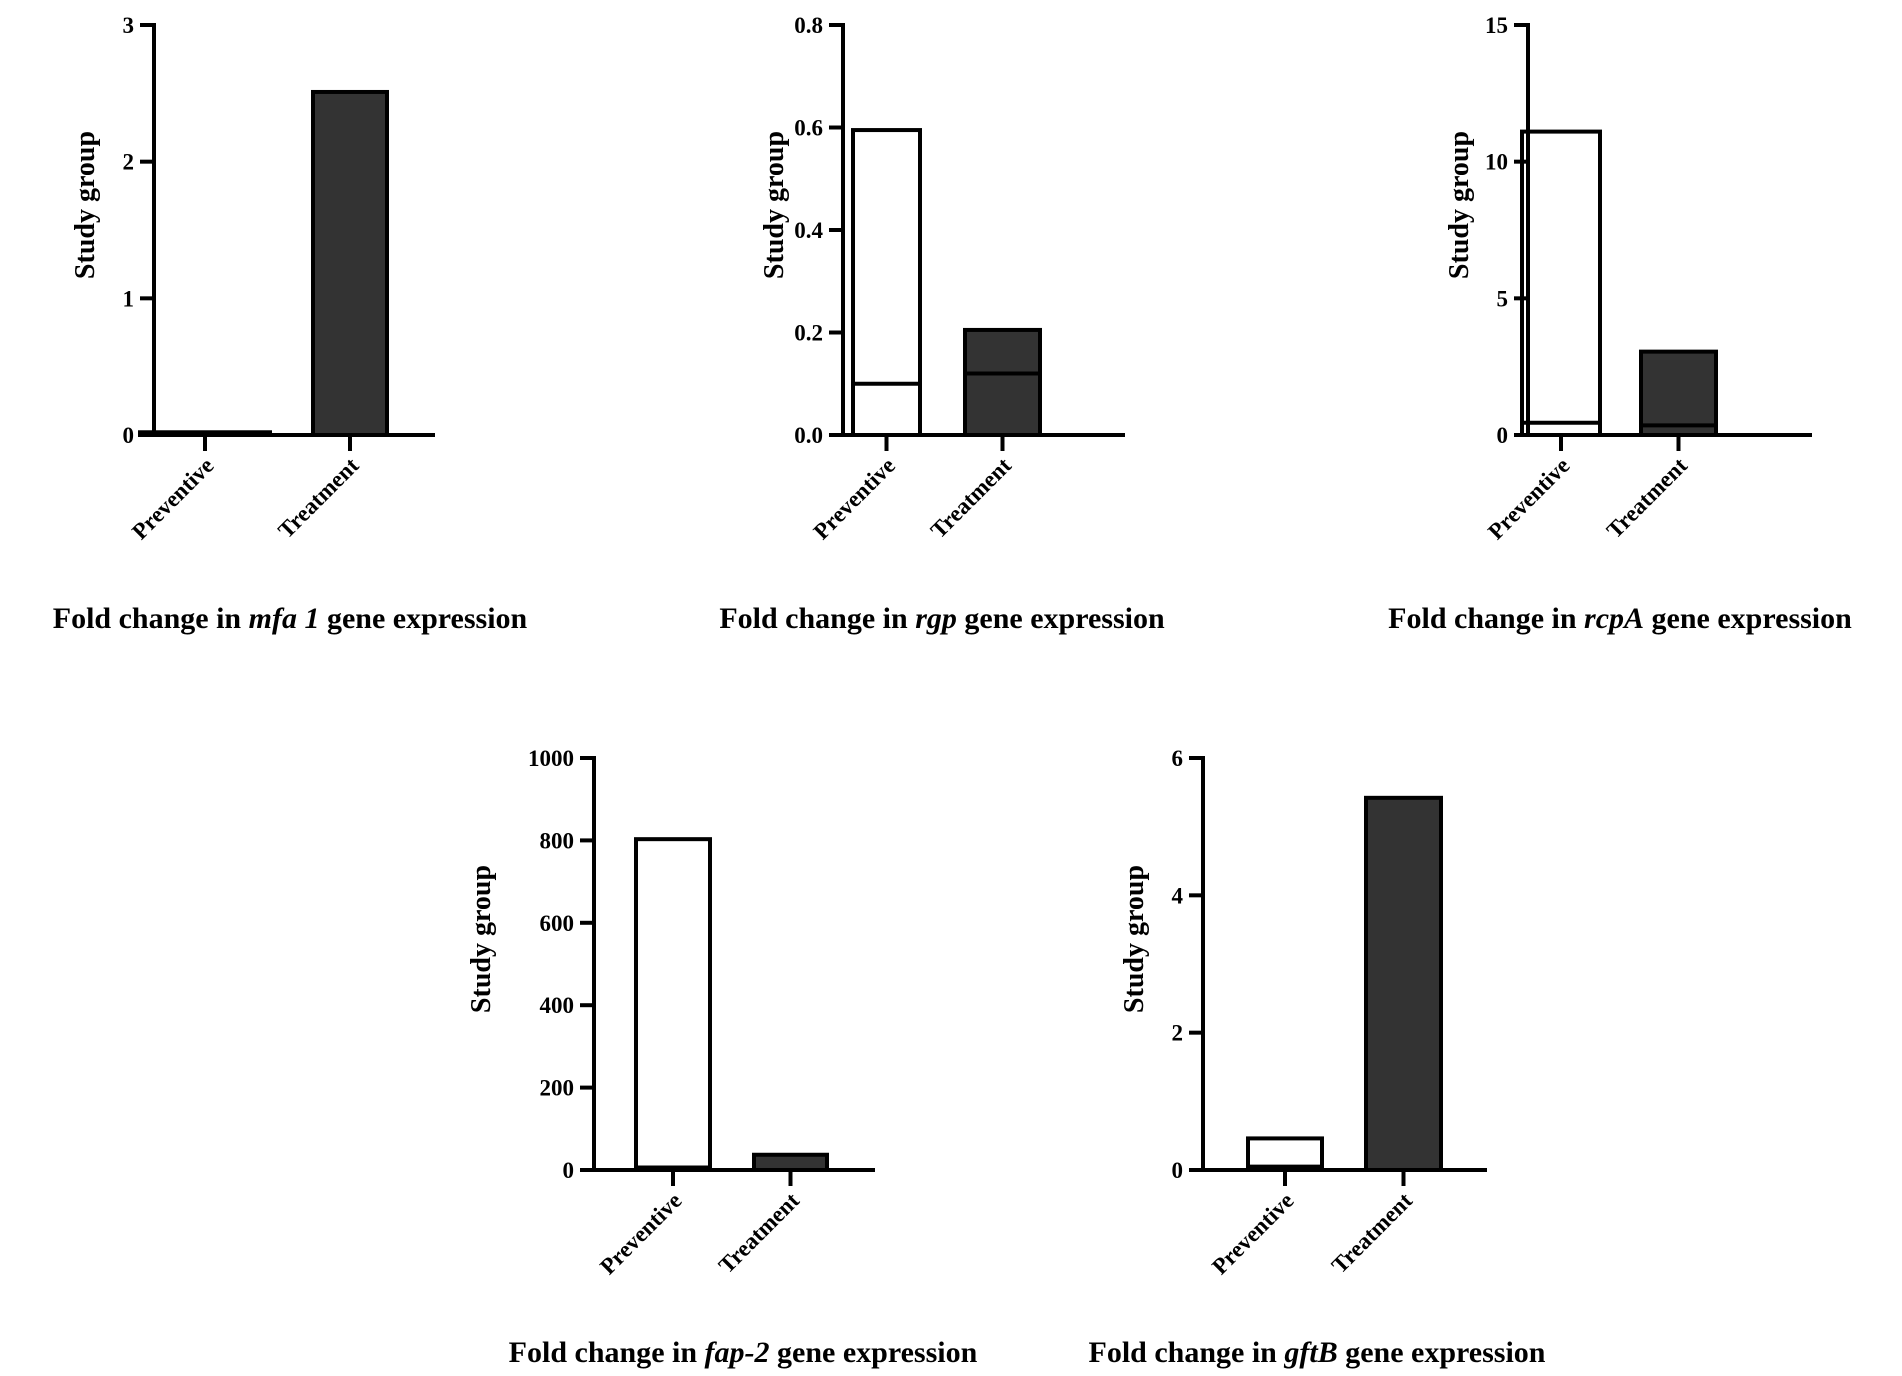 The width and height of the screenshot is (1902, 1376). Describe the element at coordinates (557, 840) in the screenshot. I see `y-tick-label: 800` at that location.